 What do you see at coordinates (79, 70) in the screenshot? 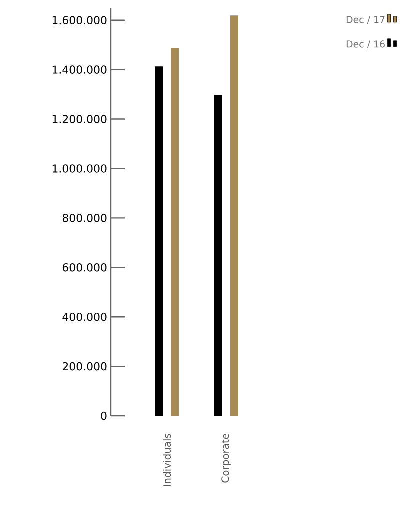
I see `y-tick-label: 1.400.000` at bounding box center [79, 70].